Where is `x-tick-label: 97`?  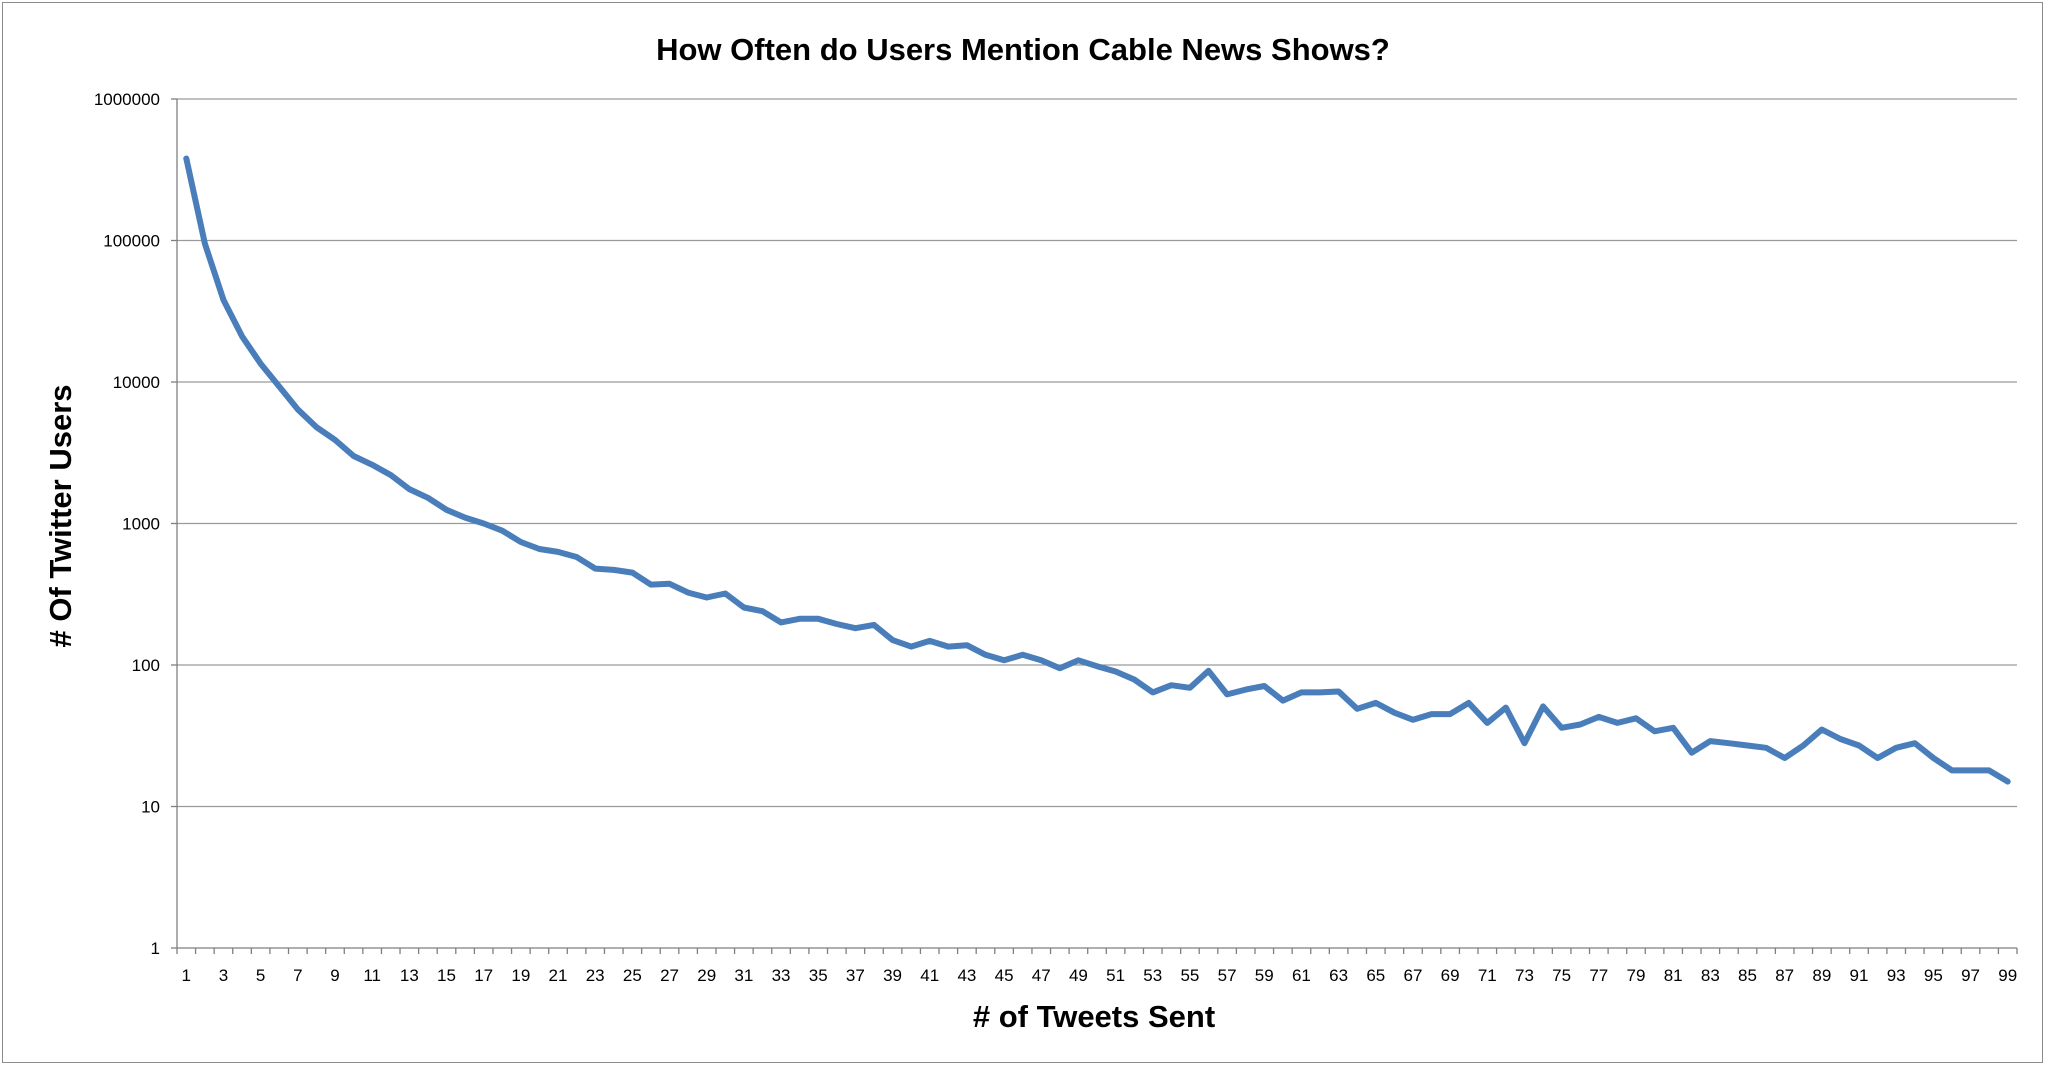
x-tick-label: 97 is located at coordinates (1970, 975).